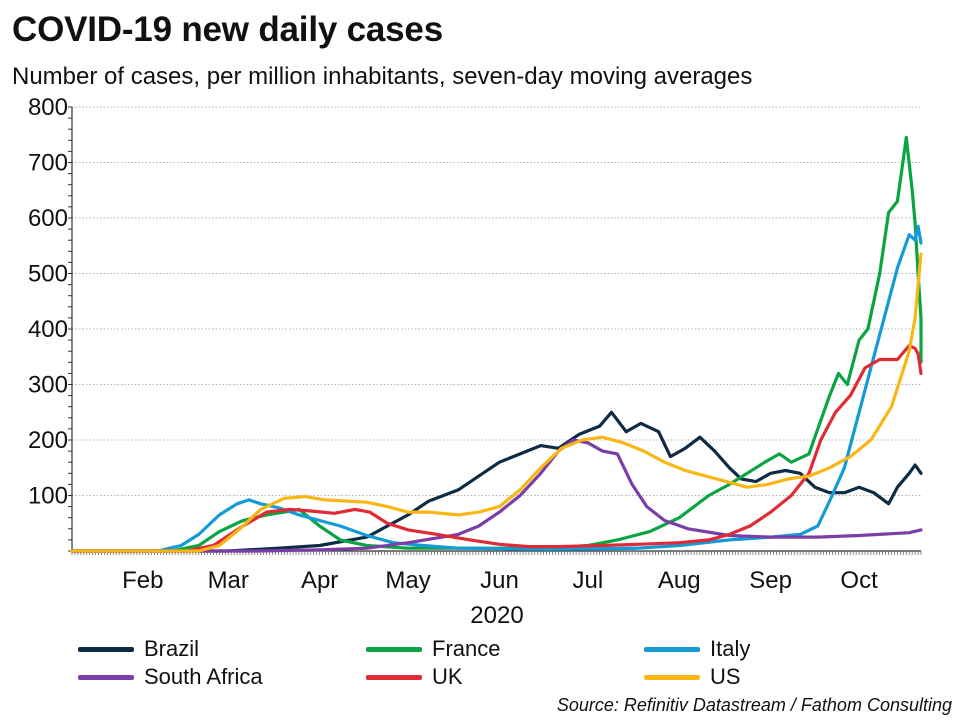  What do you see at coordinates (466, 648) in the screenshot?
I see `legend-label: France` at bounding box center [466, 648].